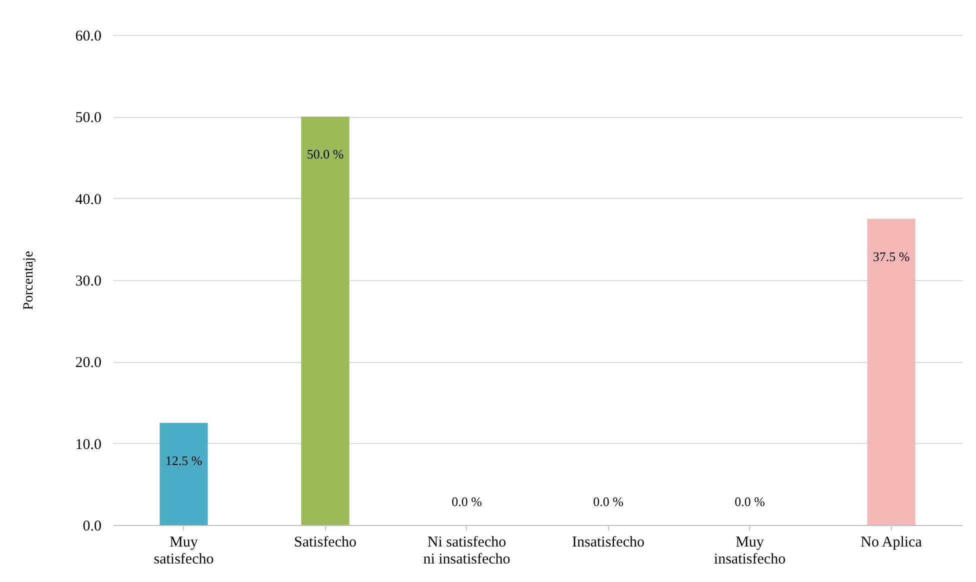  What do you see at coordinates (891, 542) in the screenshot?
I see `x-tick-label: No Aplica` at bounding box center [891, 542].